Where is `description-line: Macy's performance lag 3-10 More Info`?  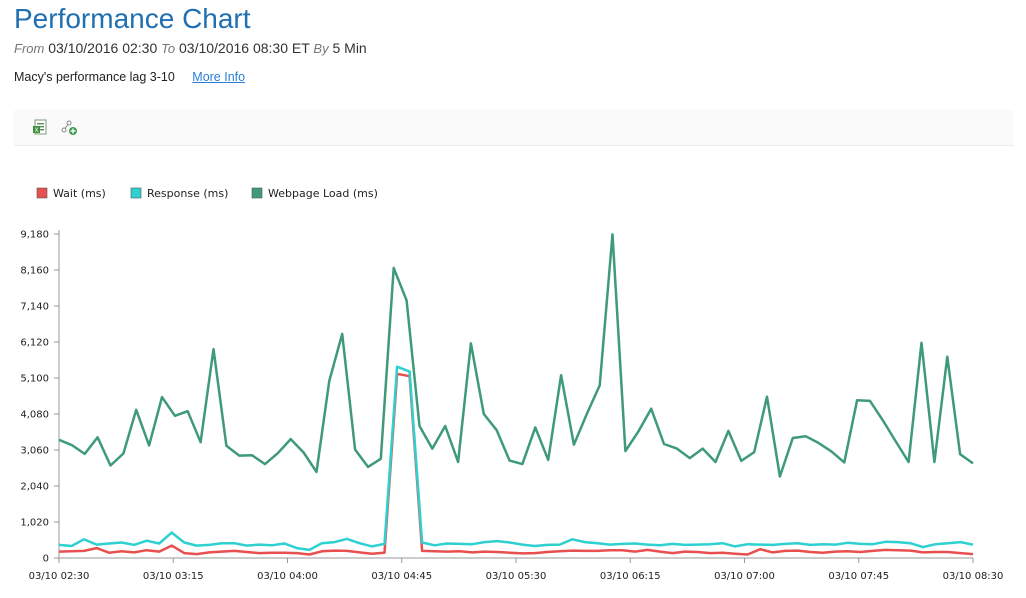
description-line: Macy's performance lag 3-10 More Info is located at coordinates (129, 77).